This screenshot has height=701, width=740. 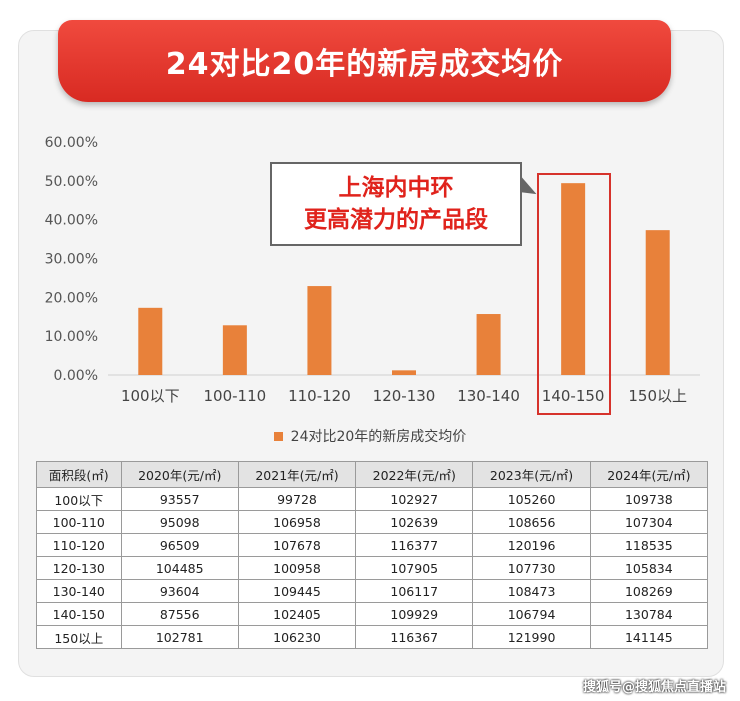 What do you see at coordinates (404, 396) in the screenshot?
I see `x-tick-label: 120-130` at bounding box center [404, 396].